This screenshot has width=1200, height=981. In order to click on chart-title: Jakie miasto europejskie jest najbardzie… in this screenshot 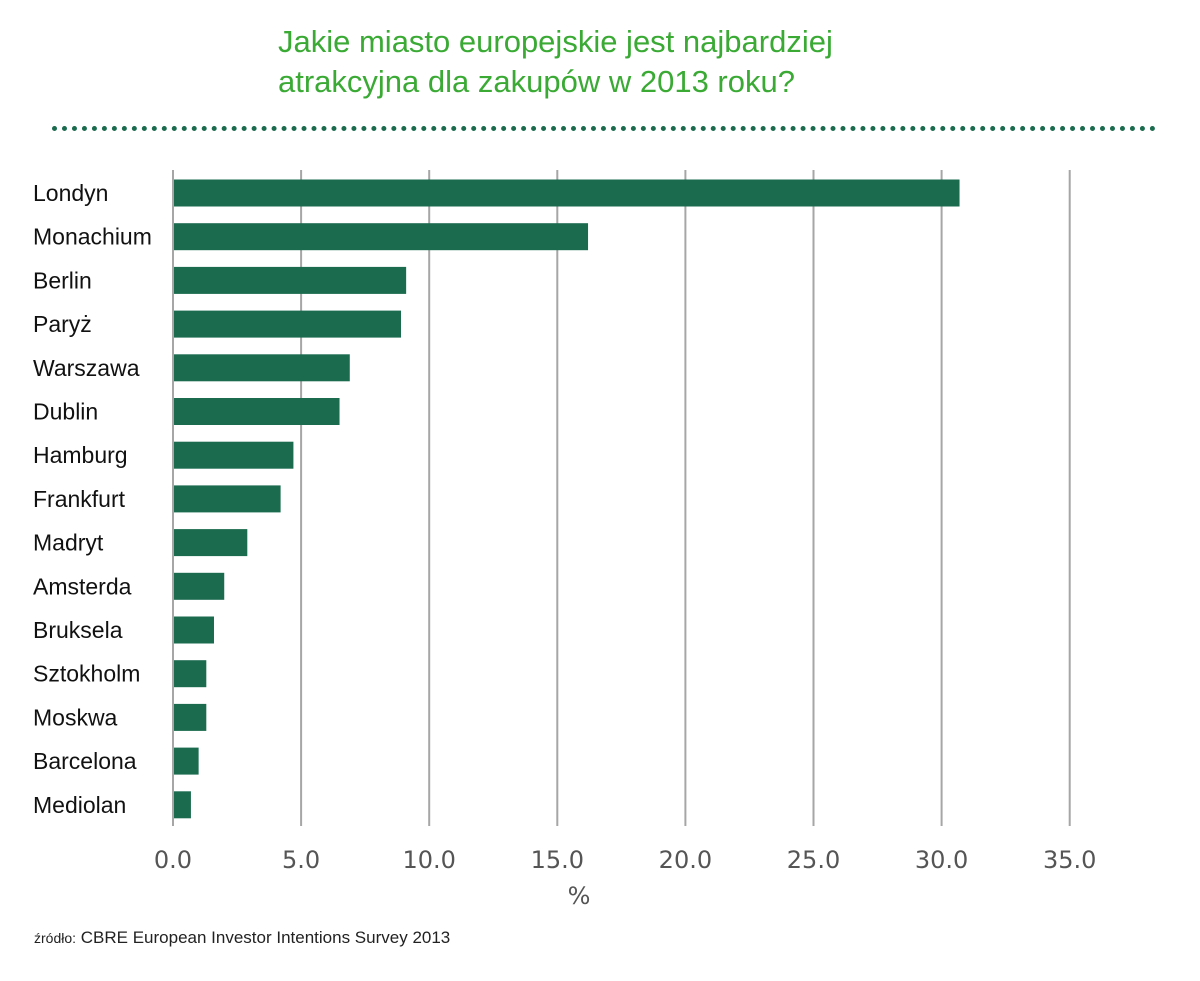, I will do `click(628, 62)`.